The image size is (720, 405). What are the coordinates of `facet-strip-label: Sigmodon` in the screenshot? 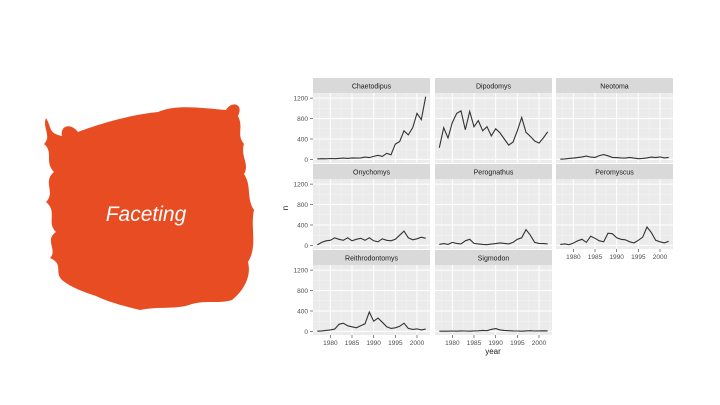 It's located at (494, 259).